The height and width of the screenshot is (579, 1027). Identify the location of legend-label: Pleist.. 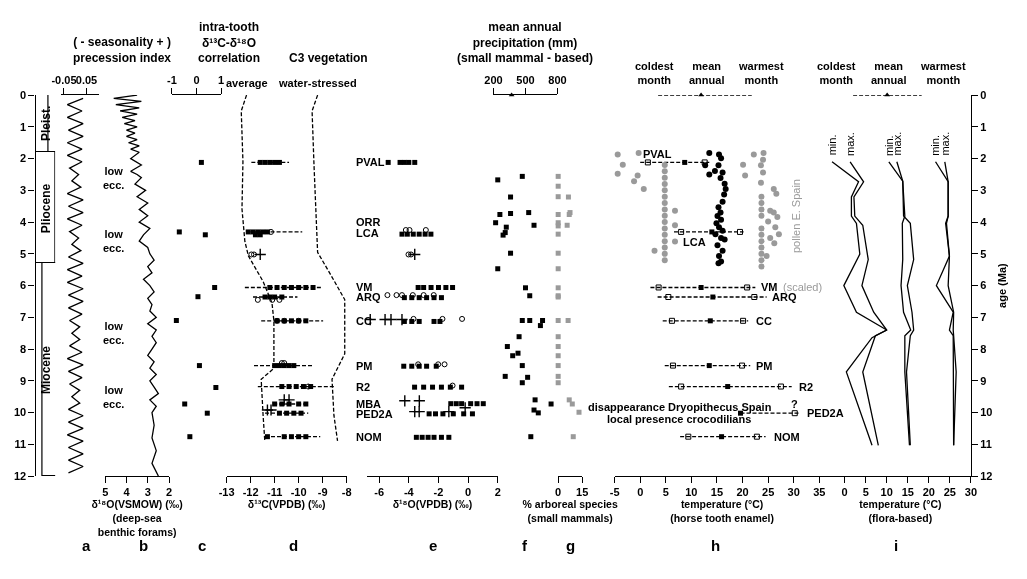
(45, 123).